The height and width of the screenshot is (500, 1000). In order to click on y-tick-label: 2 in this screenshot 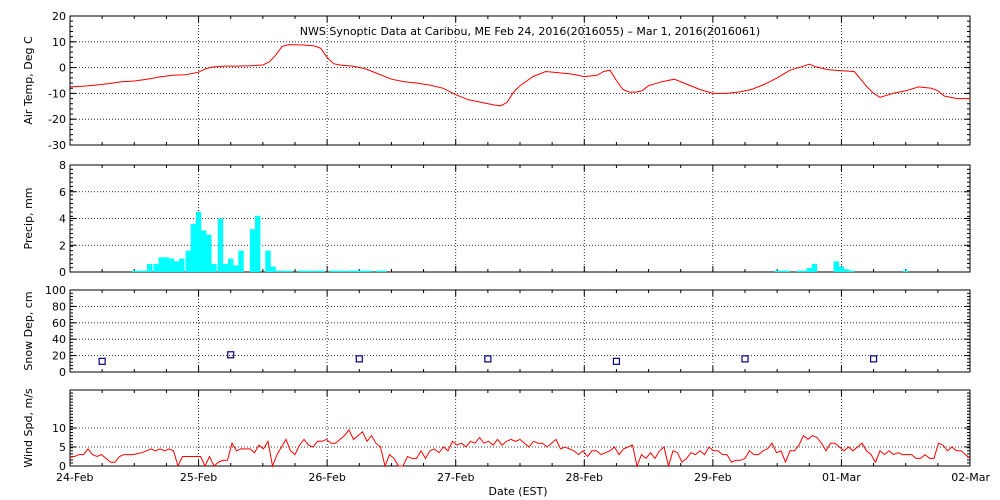, I will do `click(62, 245)`.